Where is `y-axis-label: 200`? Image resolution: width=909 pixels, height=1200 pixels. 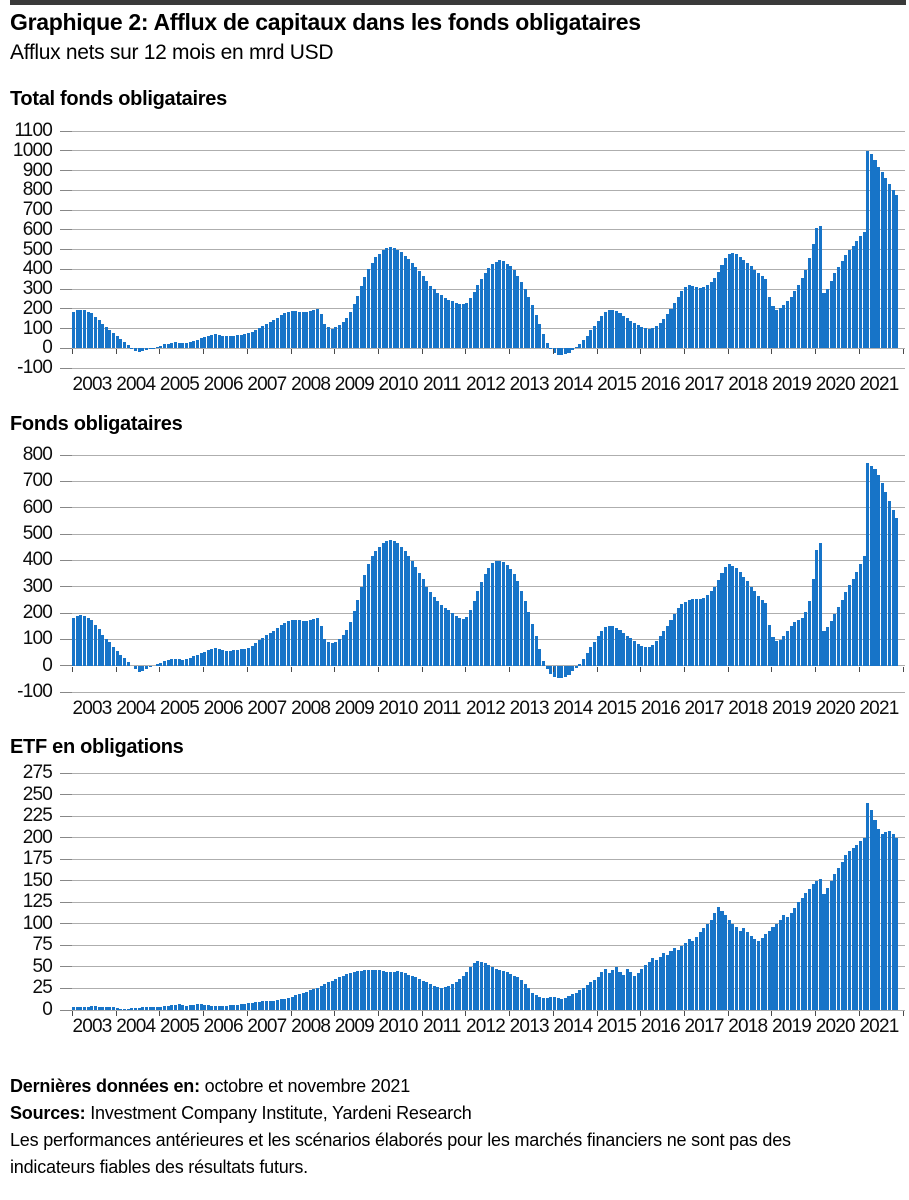
y-axis-label: 200 is located at coordinates (37, 837).